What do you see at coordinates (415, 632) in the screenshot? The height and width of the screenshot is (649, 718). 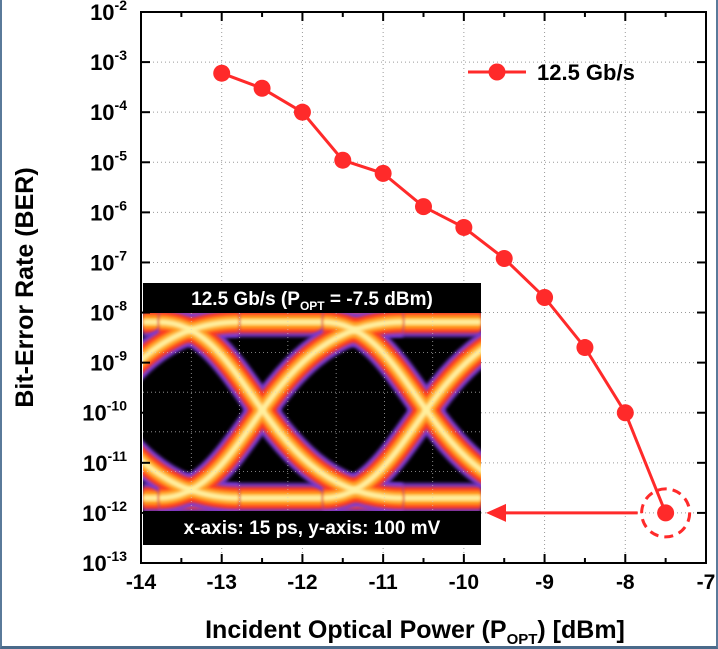 I see `x-axis-title: Incident Optical Power (POPT) [dBm]` at bounding box center [415, 632].